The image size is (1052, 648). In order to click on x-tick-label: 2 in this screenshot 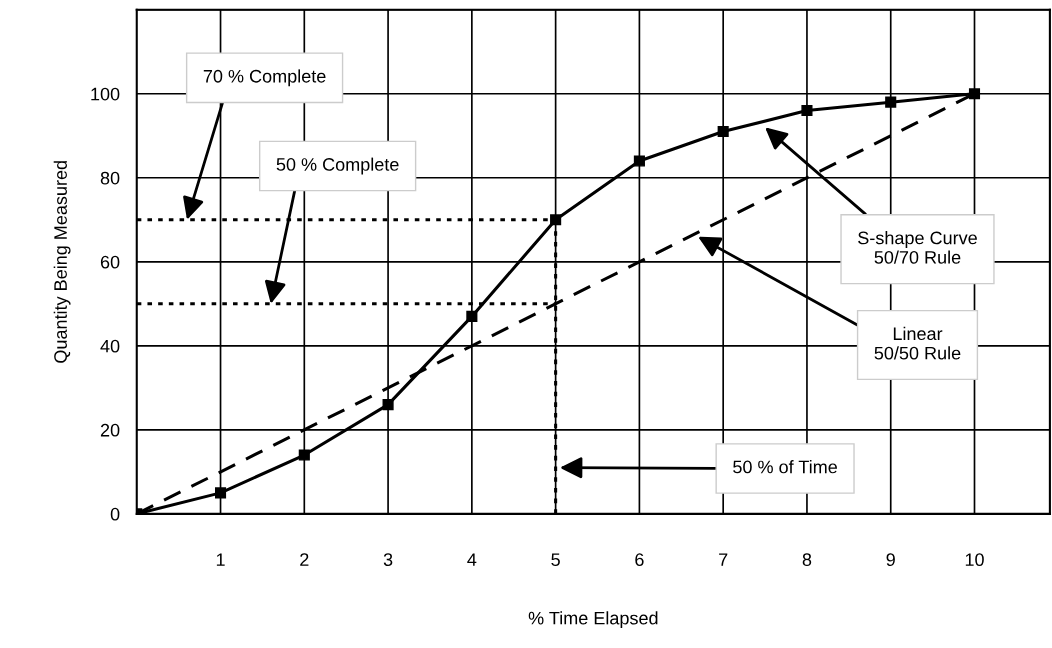, I will do `click(304, 559)`.